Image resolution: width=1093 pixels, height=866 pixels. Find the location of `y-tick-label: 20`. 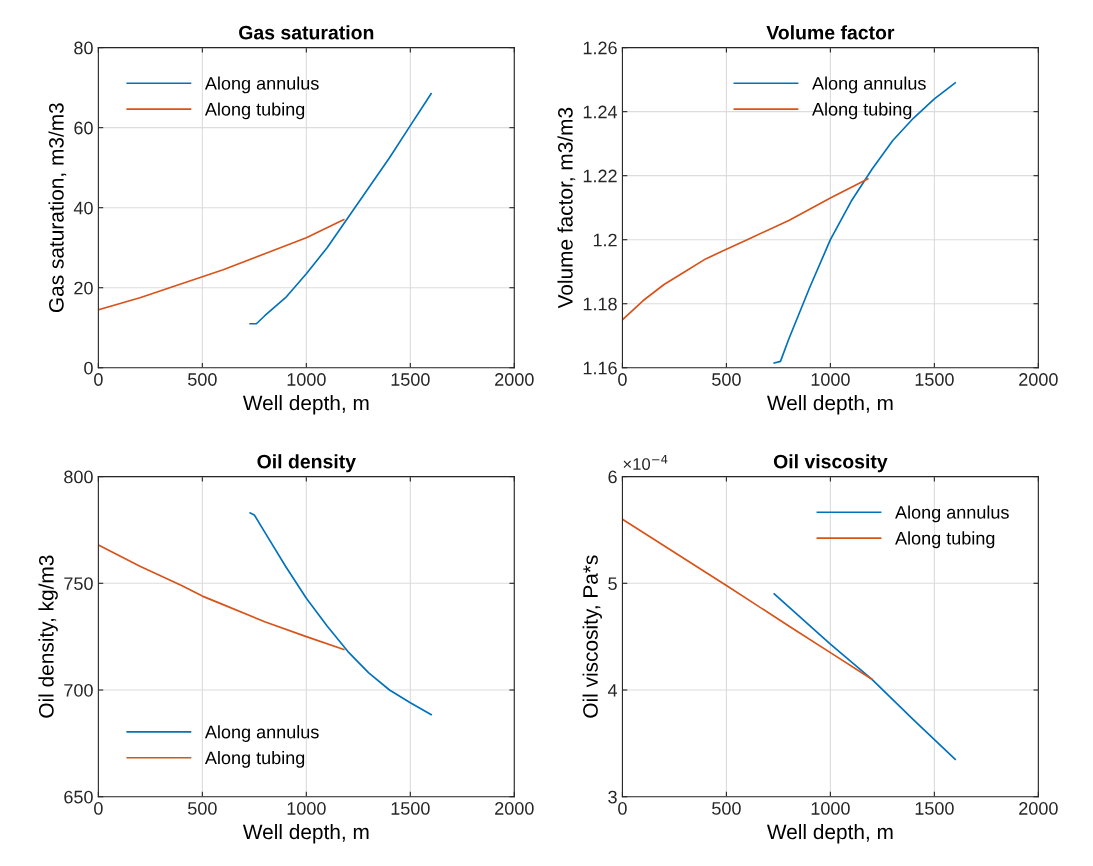

y-tick-label: 20 is located at coordinates (83, 288).